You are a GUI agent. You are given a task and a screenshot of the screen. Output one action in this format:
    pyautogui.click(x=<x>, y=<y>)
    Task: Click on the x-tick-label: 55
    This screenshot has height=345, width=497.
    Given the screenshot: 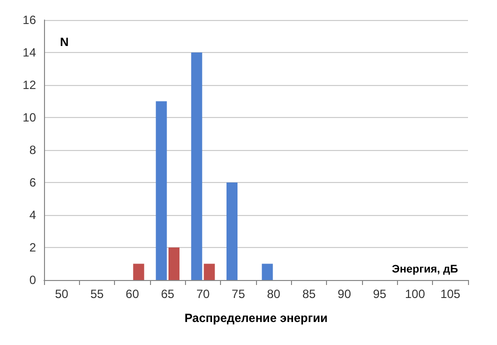 What is the action you would take?
    pyautogui.click(x=97, y=294)
    